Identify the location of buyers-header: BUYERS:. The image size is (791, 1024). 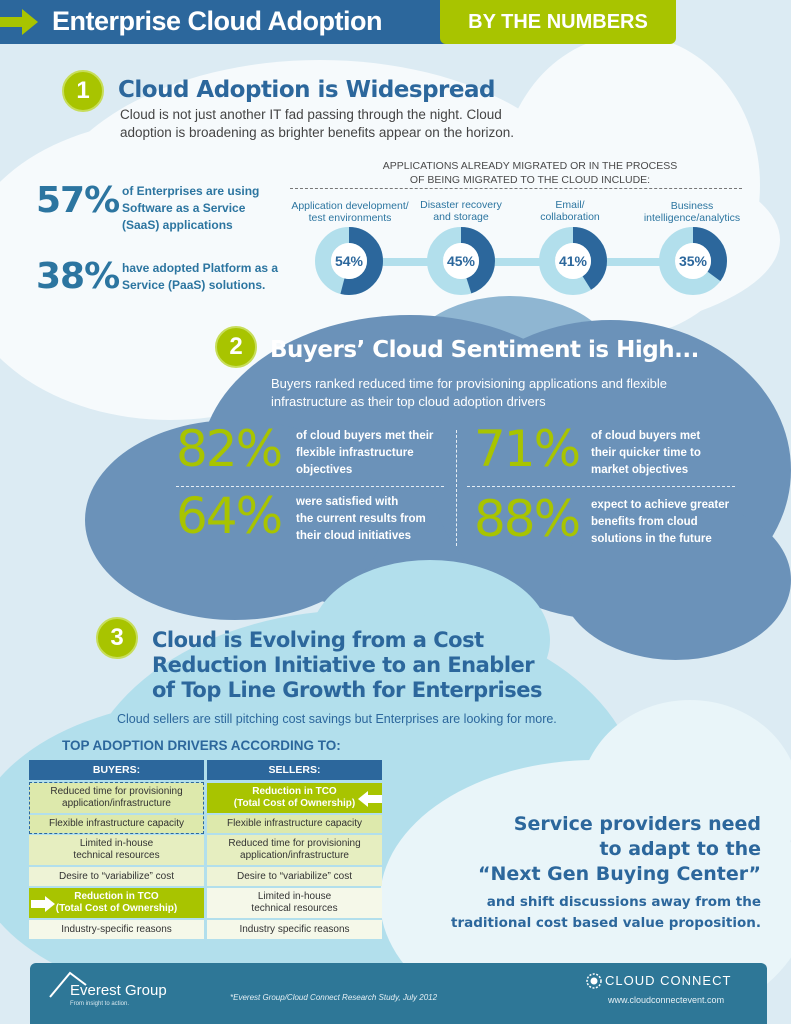
(116, 770).